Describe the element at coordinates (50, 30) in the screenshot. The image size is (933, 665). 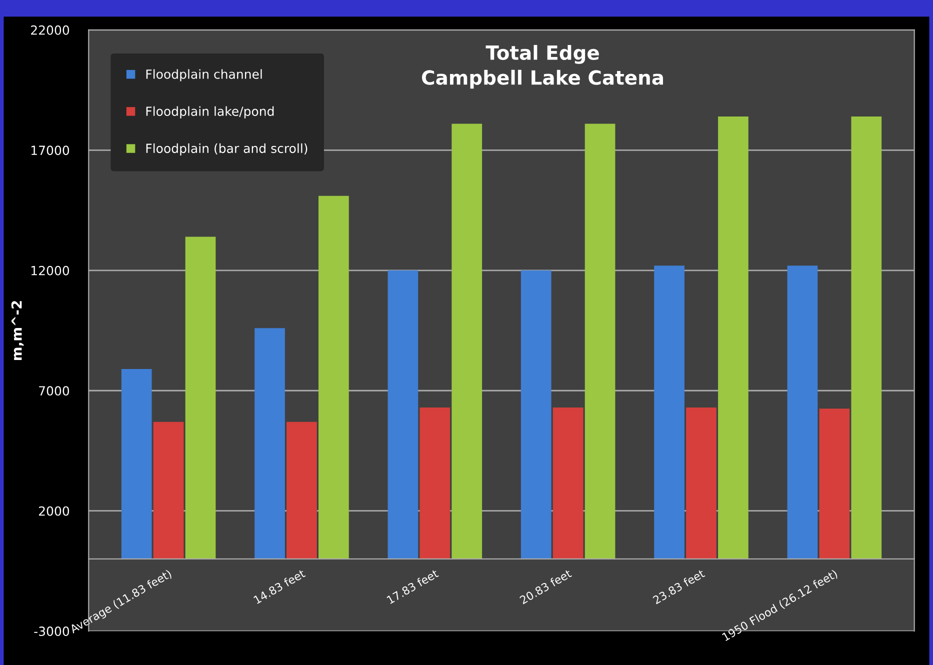
I see `y-tick-label: 22000` at that location.